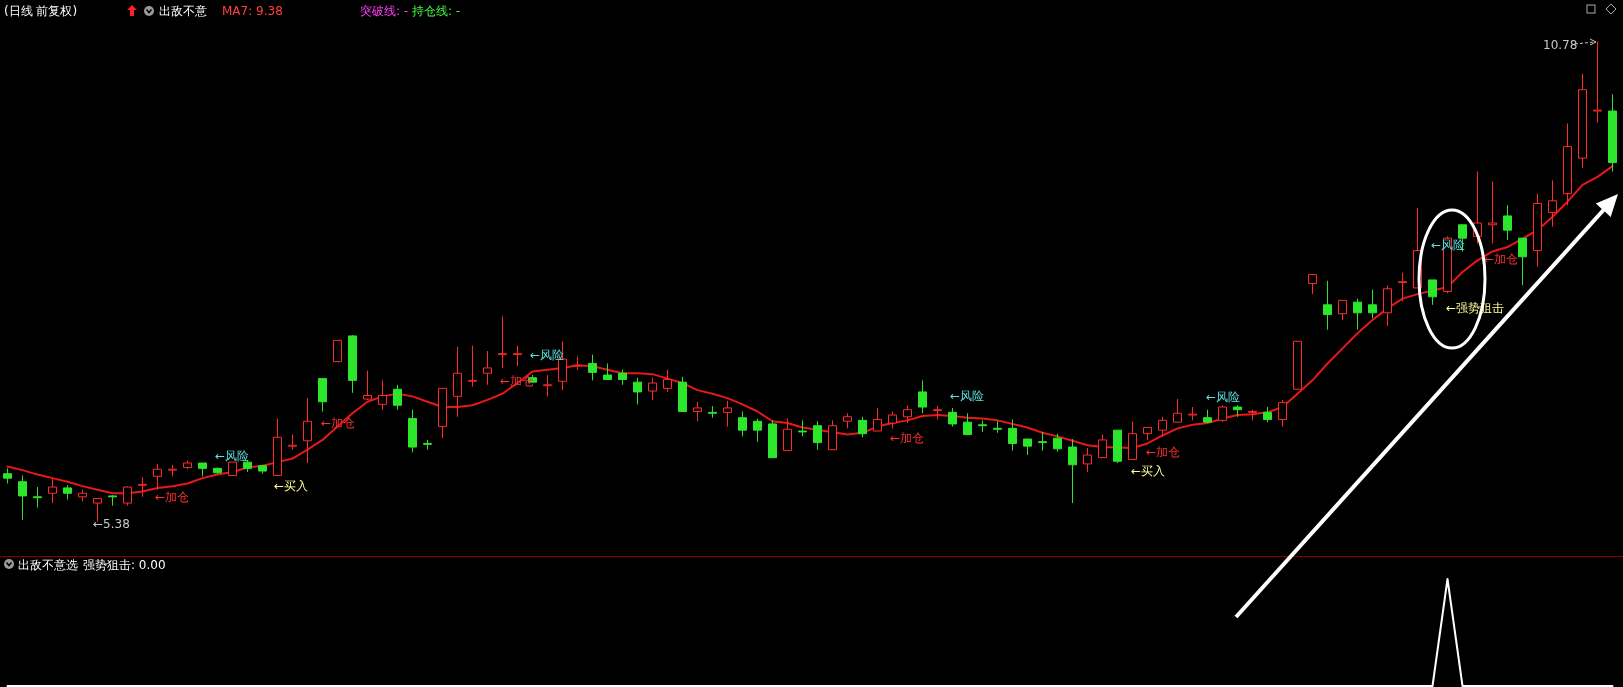 This screenshot has width=1623, height=687. What do you see at coordinates (183, 11) in the screenshot?
I see `text: 出敌不意` at bounding box center [183, 11].